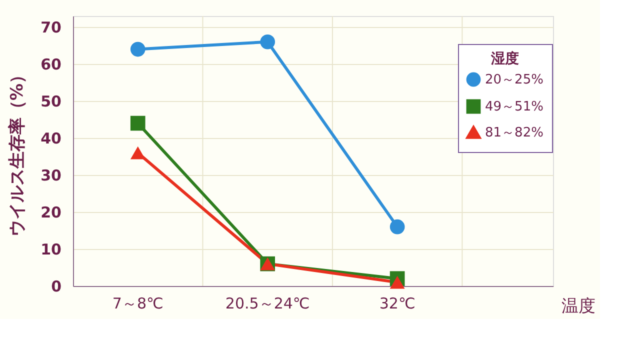  Describe the element at coordinates (51, 101) in the screenshot. I see `y-tick-label: 50` at that location.